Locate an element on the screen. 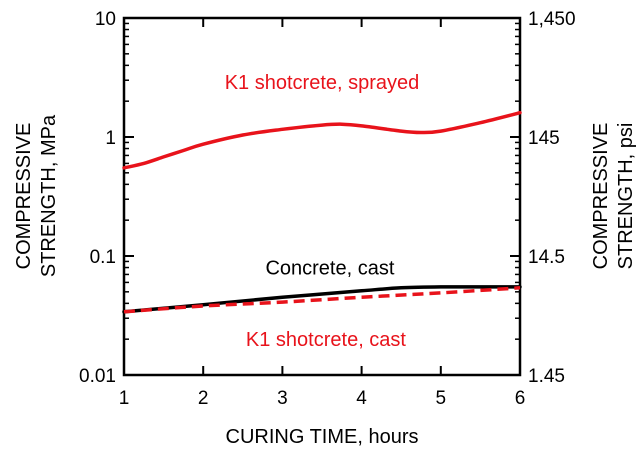  x-tick-label: 2 is located at coordinates (203, 398).